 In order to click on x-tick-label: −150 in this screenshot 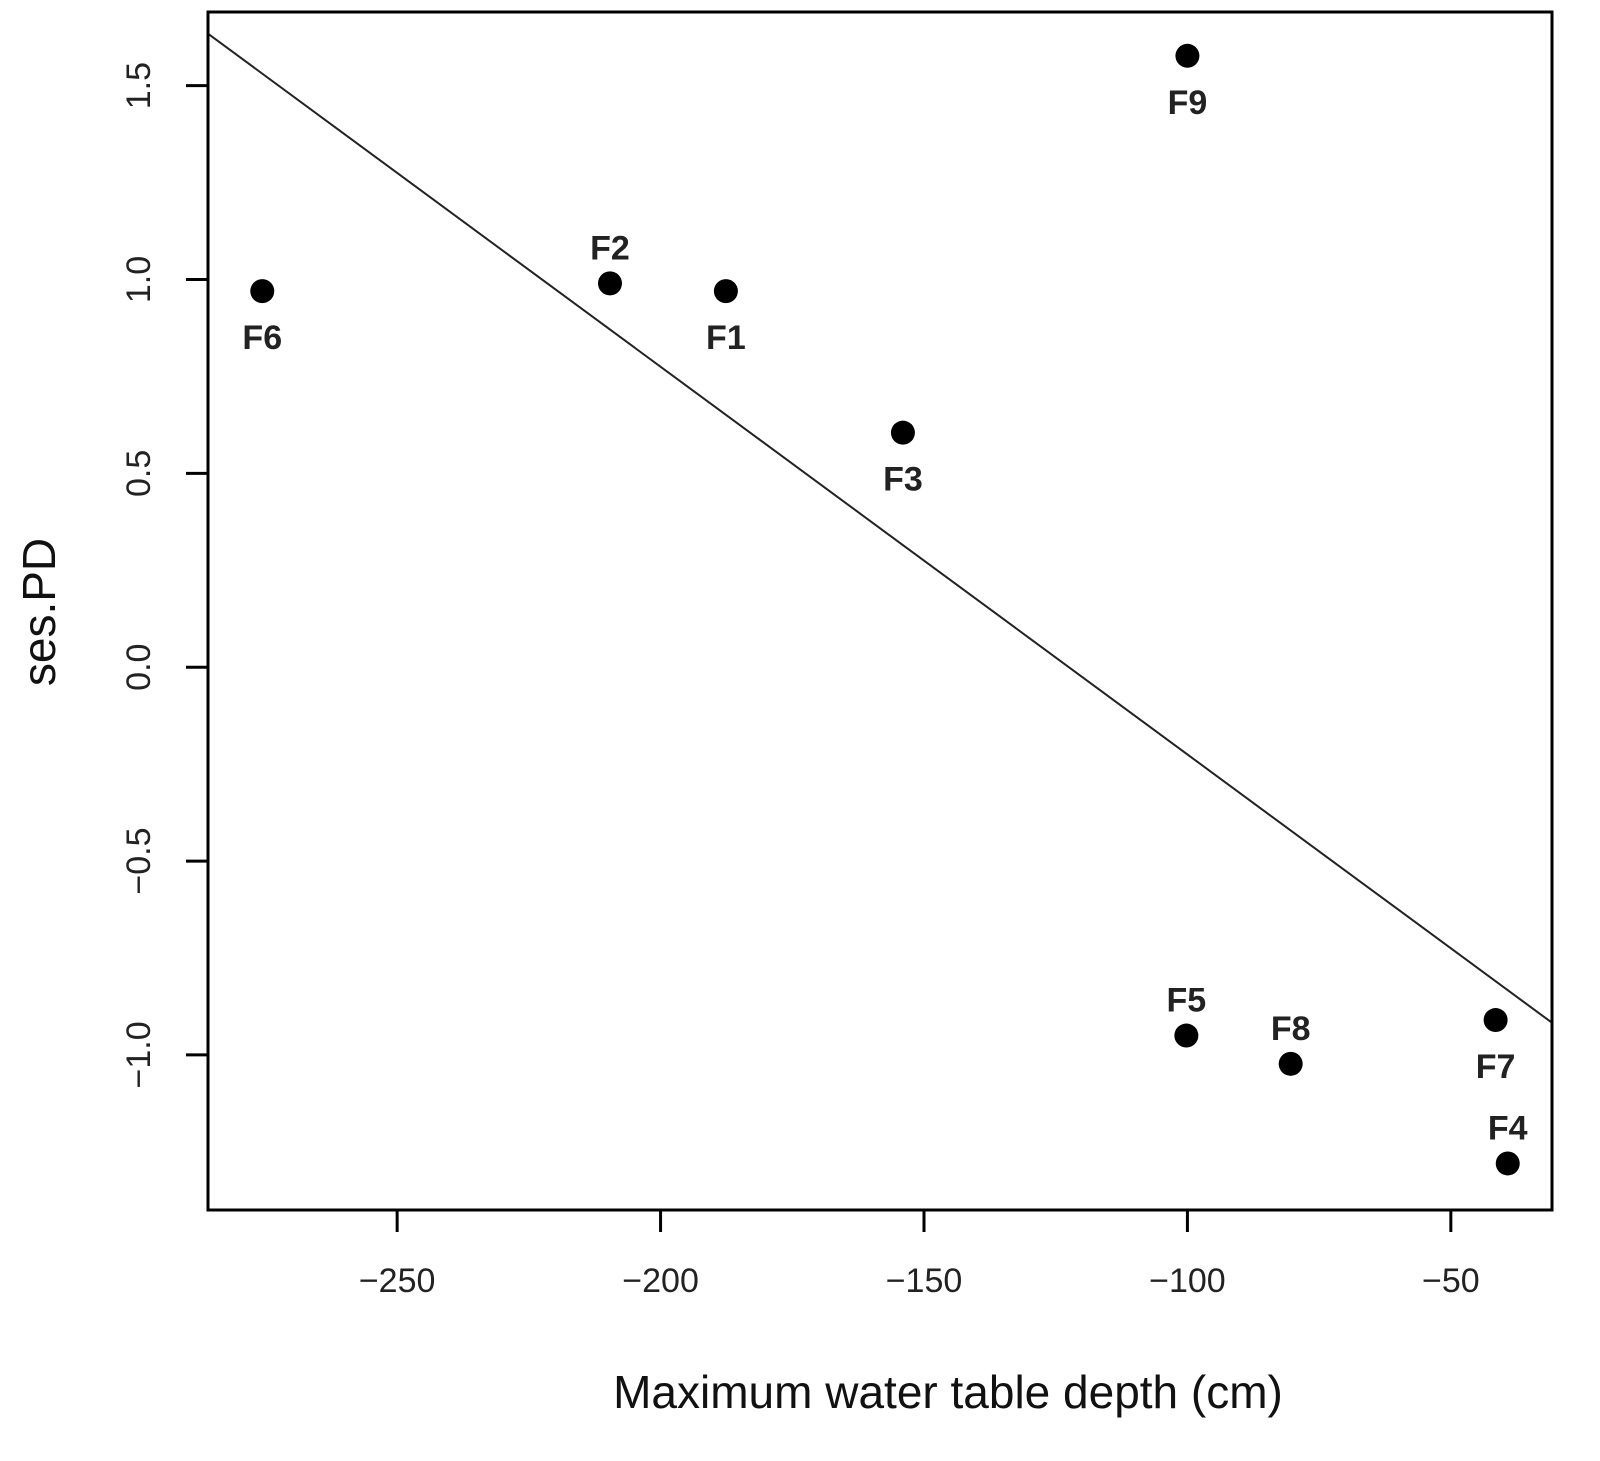, I will do `click(924, 1281)`.